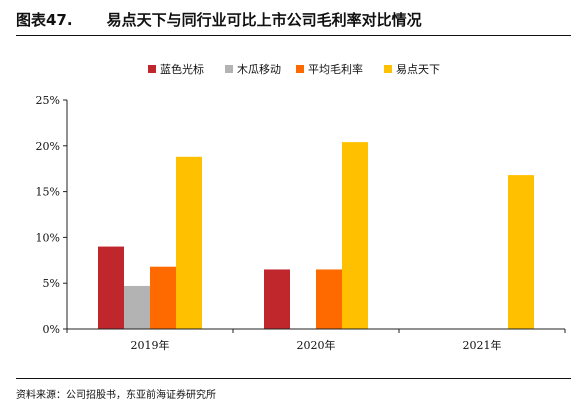 The height and width of the screenshot is (420, 583). Describe the element at coordinates (293, 378) in the screenshot. I see `bottom-rule` at that location.